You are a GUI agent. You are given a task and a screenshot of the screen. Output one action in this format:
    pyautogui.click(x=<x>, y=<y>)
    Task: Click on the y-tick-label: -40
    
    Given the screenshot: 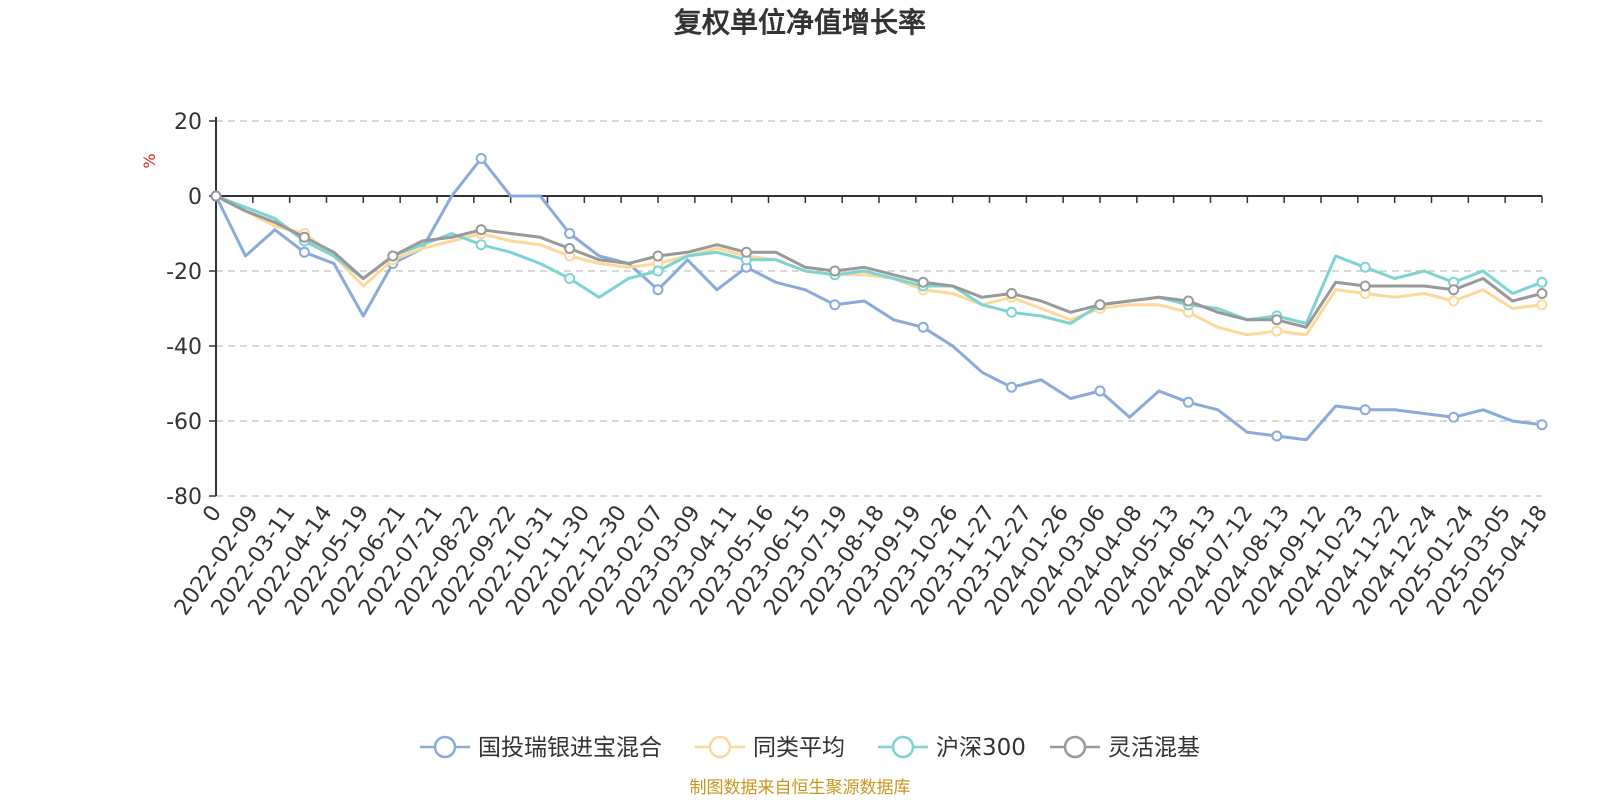 What is the action you would take?
    pyautogui.click(x=184, y=347)
    